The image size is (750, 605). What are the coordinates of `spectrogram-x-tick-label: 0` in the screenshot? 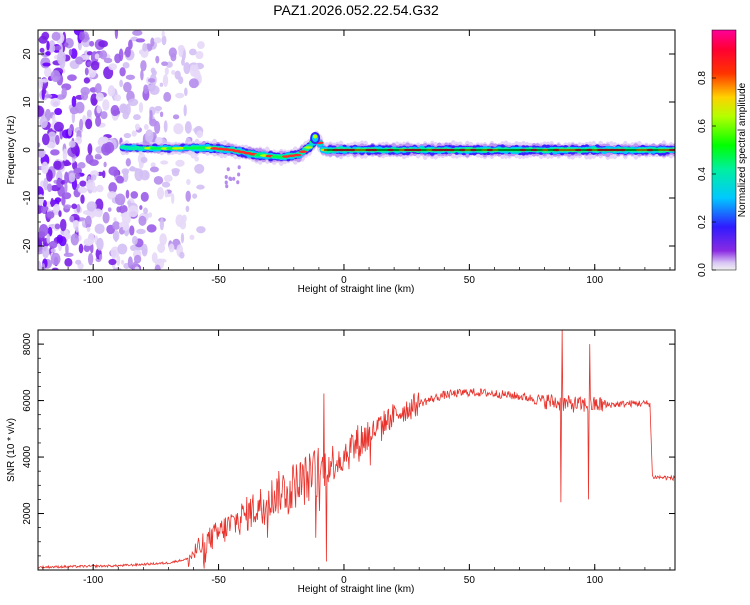 It's located at (344, 280).